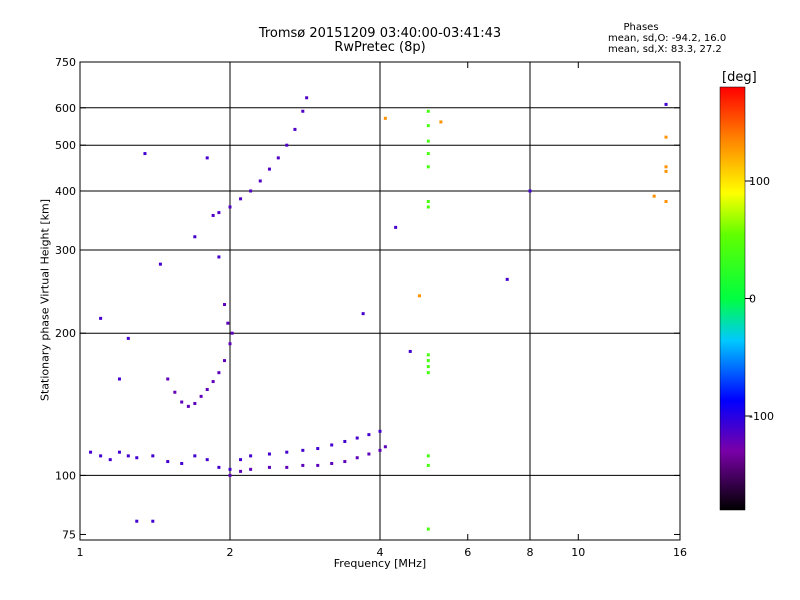  I want to click on y-tick-label: 600, so click(65, 108).